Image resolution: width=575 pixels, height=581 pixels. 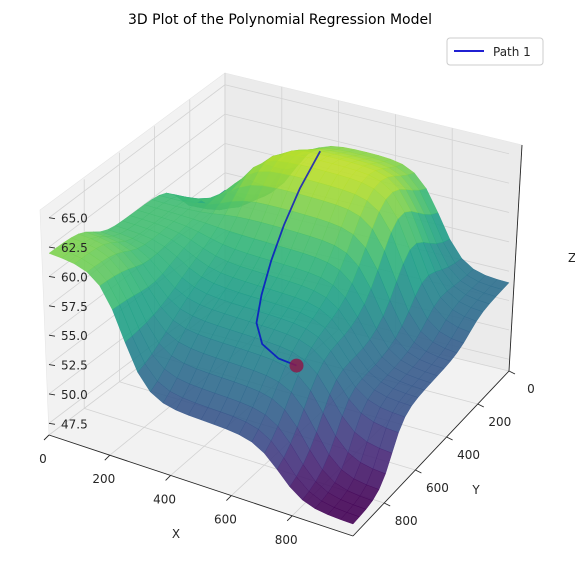 What do you see at coordinates (74, 366) in the screenshot?
I see `z-tick-label: 52.5` at bounding box center [74, 366].